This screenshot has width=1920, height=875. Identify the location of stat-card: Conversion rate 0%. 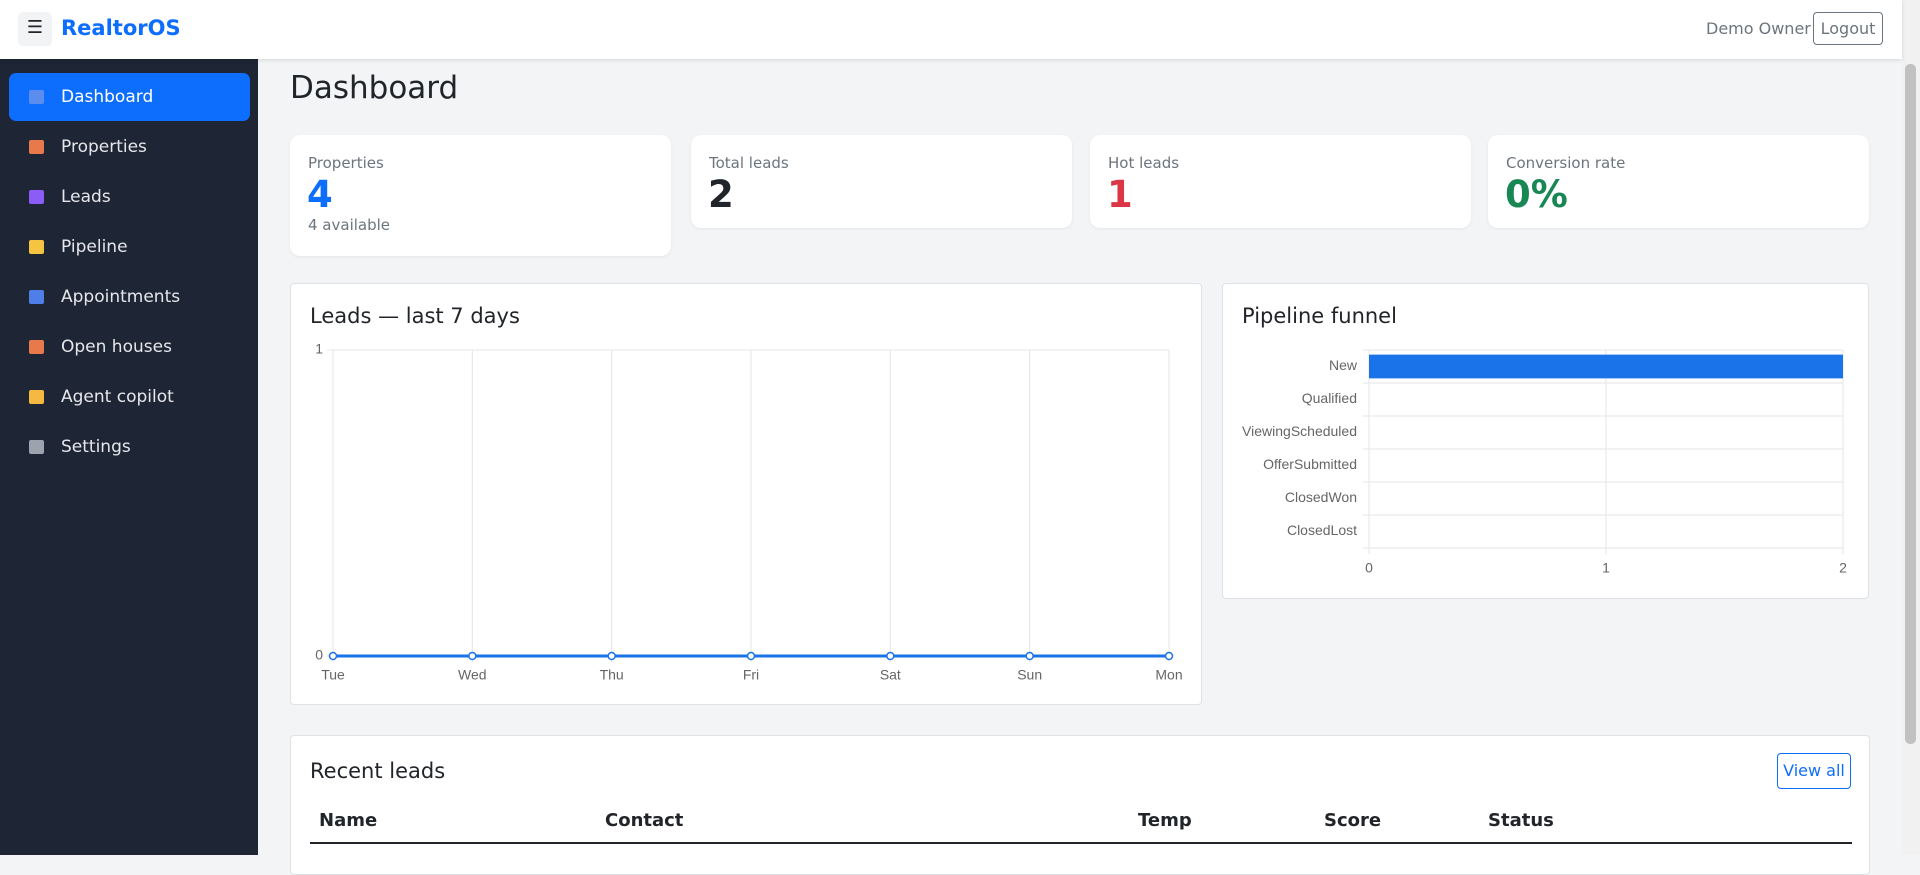
(1678, 181).